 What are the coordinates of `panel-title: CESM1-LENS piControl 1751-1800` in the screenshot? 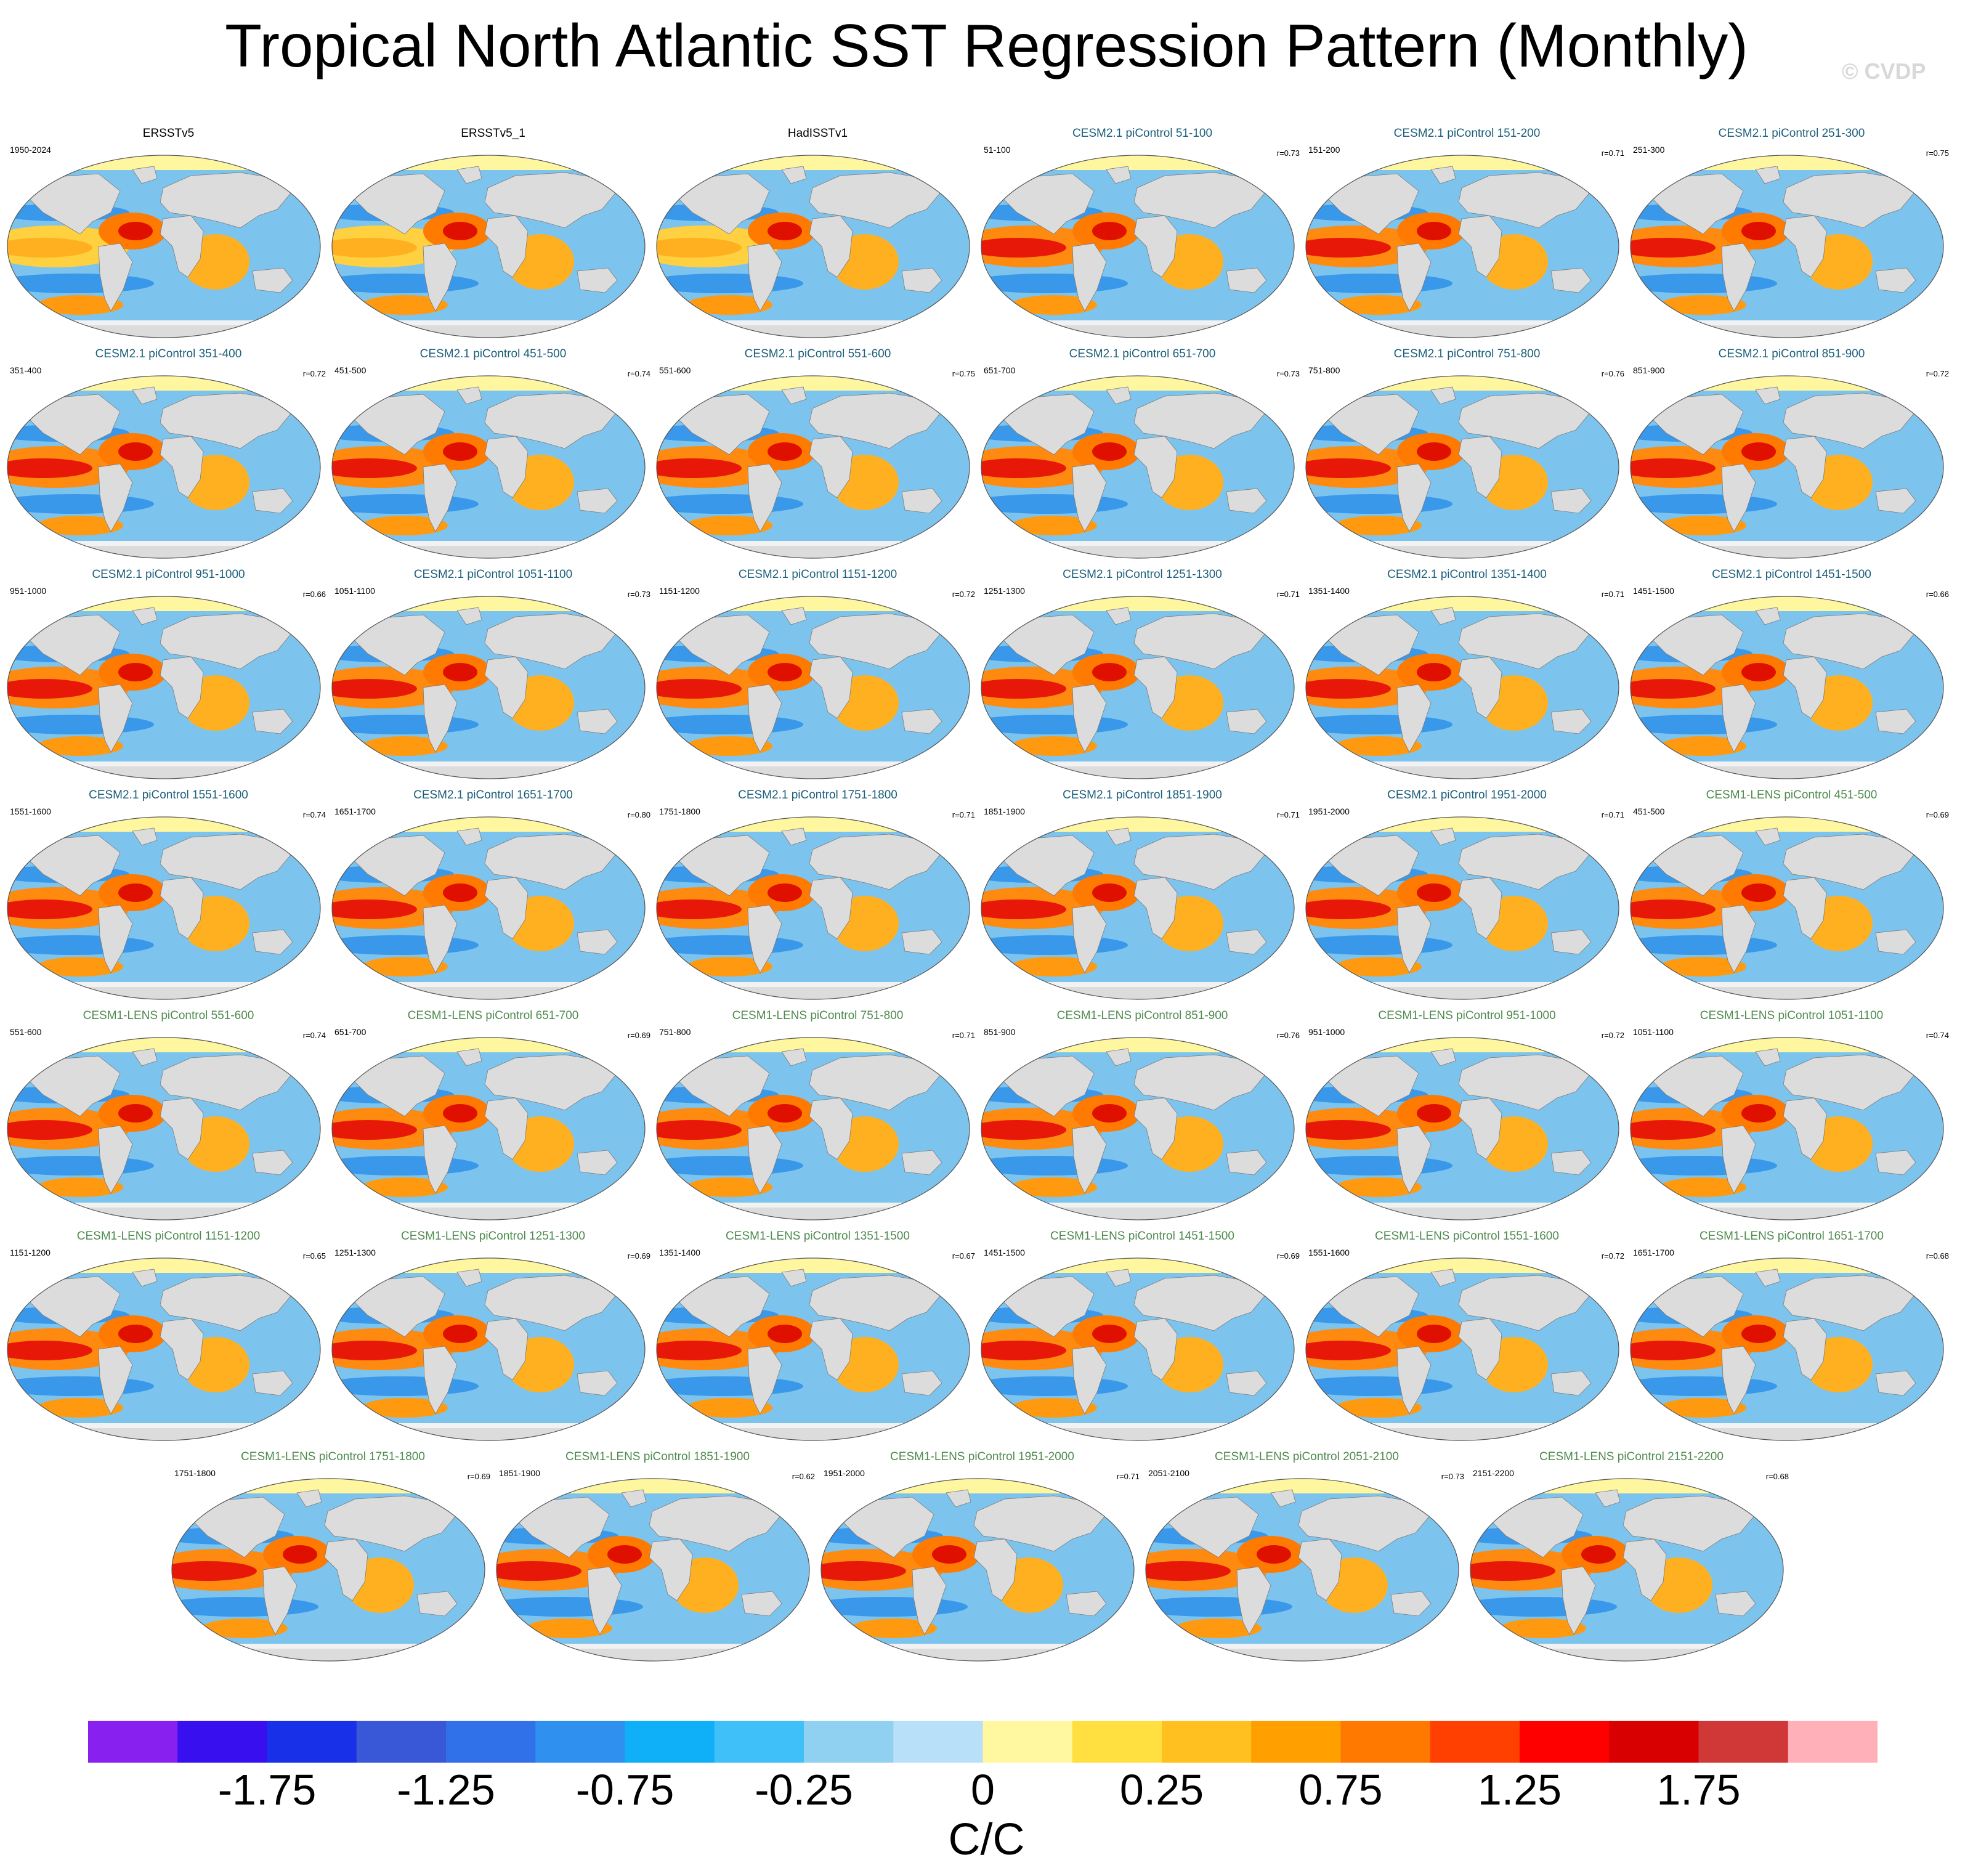 It's located at (333, 1457).